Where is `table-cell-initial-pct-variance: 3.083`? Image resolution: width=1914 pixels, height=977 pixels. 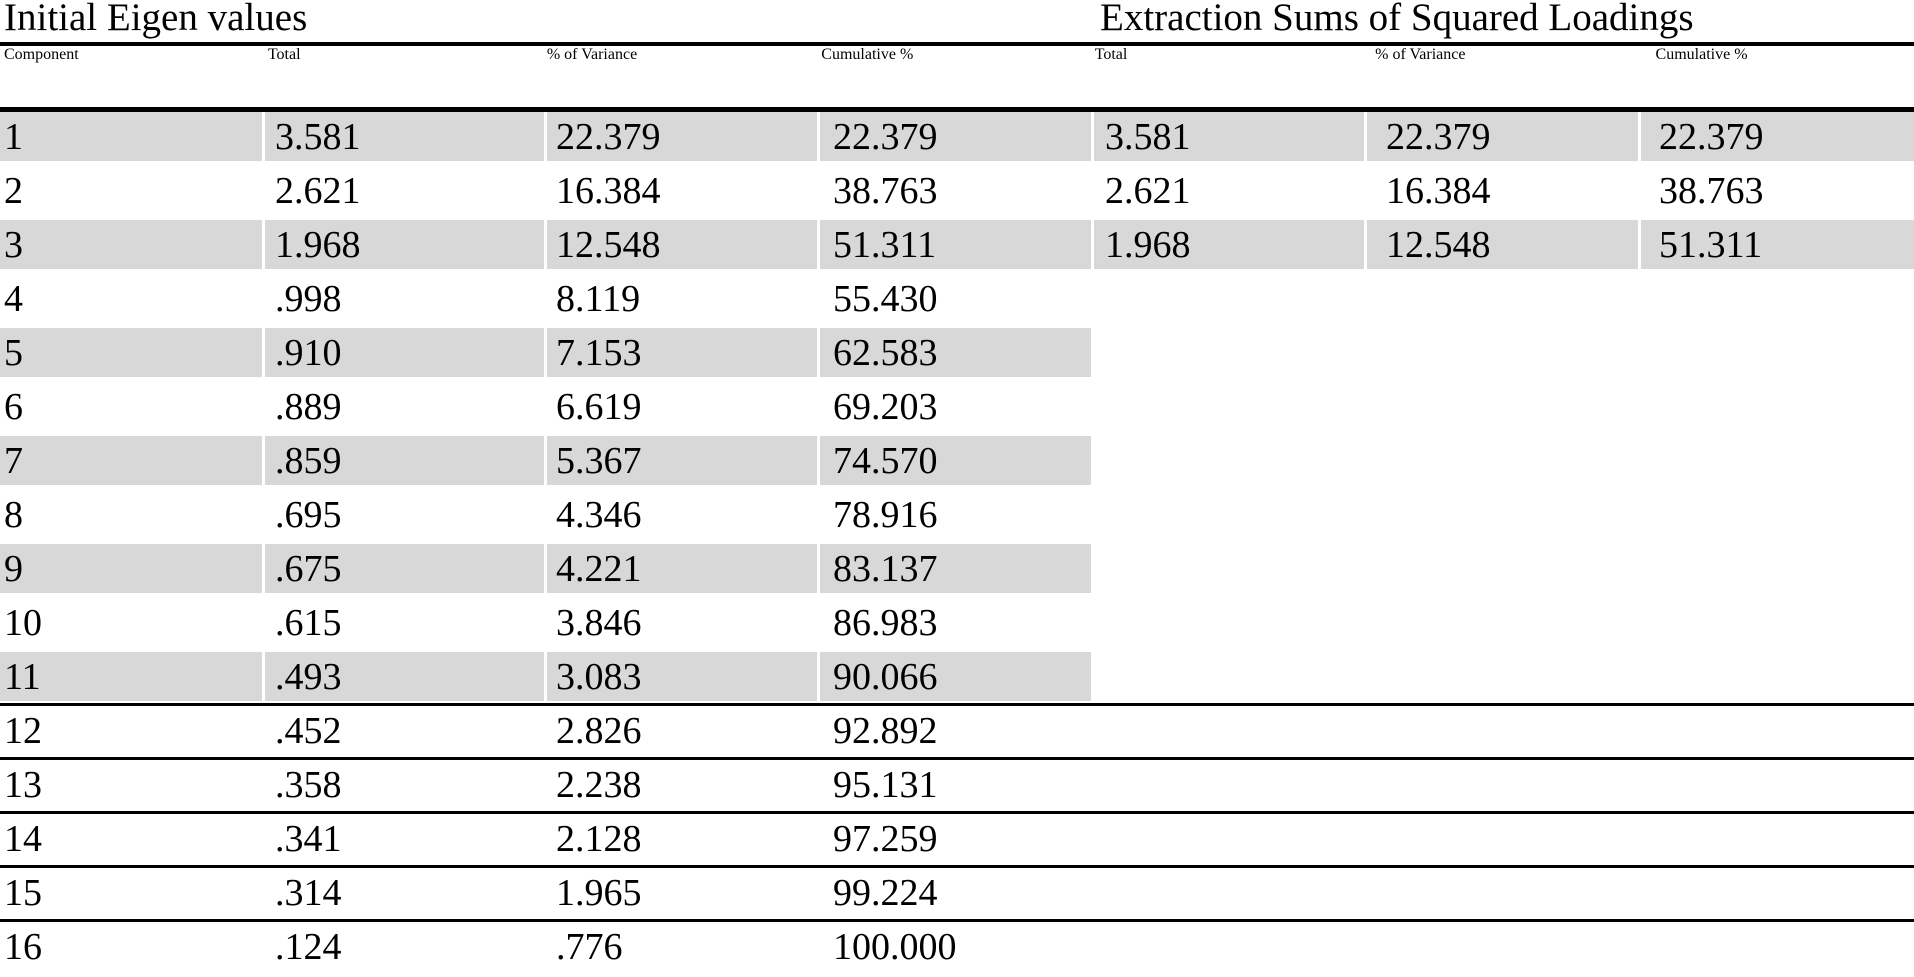 table-cell-initial-pct-variance: 3.083 is located at coordinates (683, 676).